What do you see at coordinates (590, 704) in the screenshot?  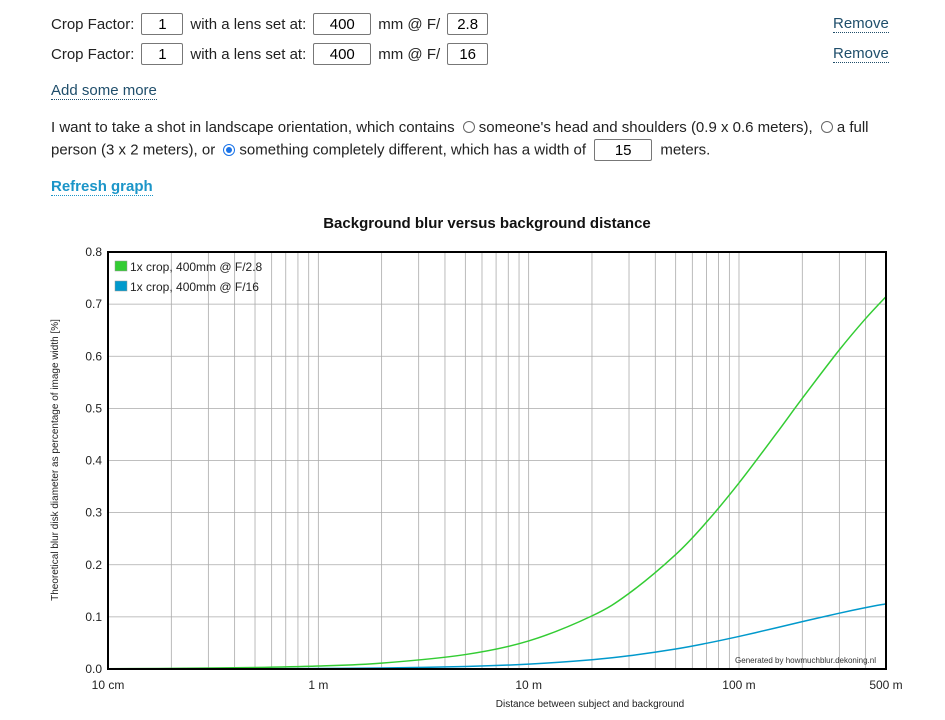 I see `x-axis-label: Distance between subject and background` at bounding box center [590, 704].